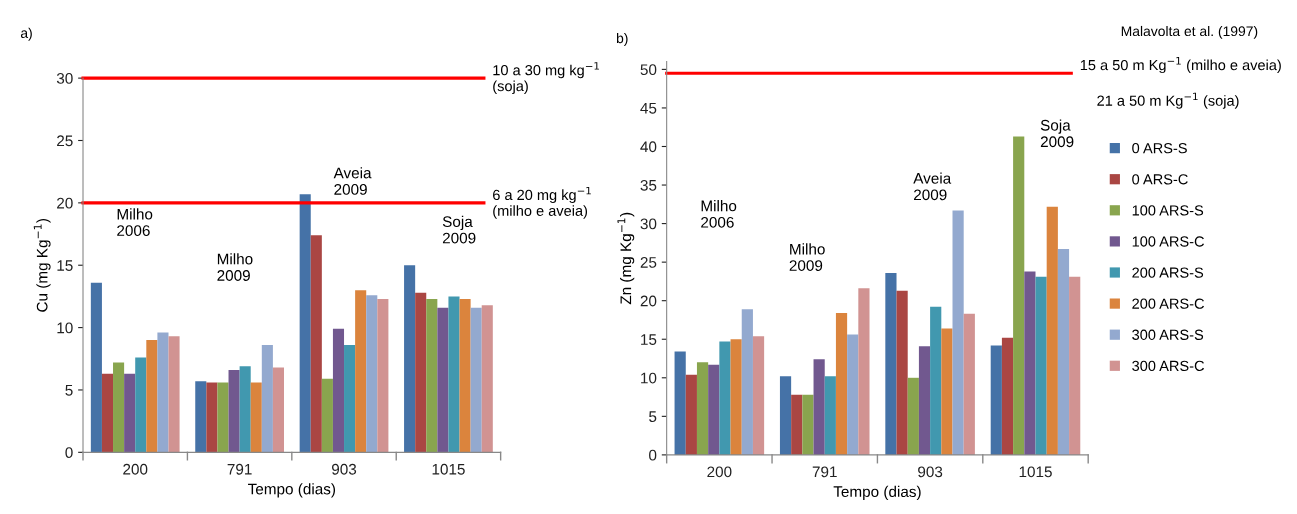  What do you see at coordinates (1168, 303) in the screenshot?
I see `legend-label: 200 ARS-C` at bounding box center [1168, 303].